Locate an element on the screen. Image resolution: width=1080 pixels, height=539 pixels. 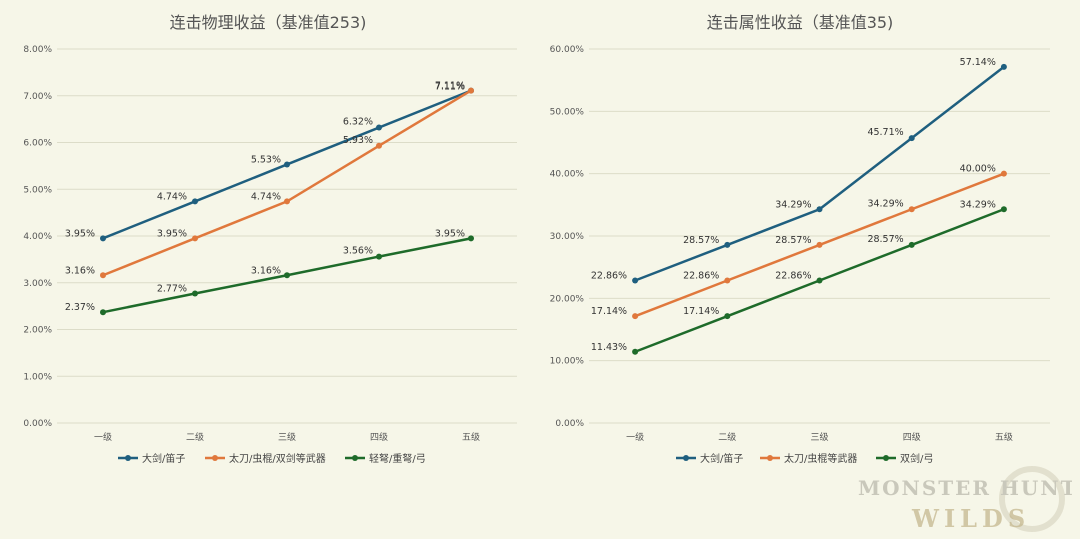
y-tick-label: 3.00% is located at coordinates (37, 284).